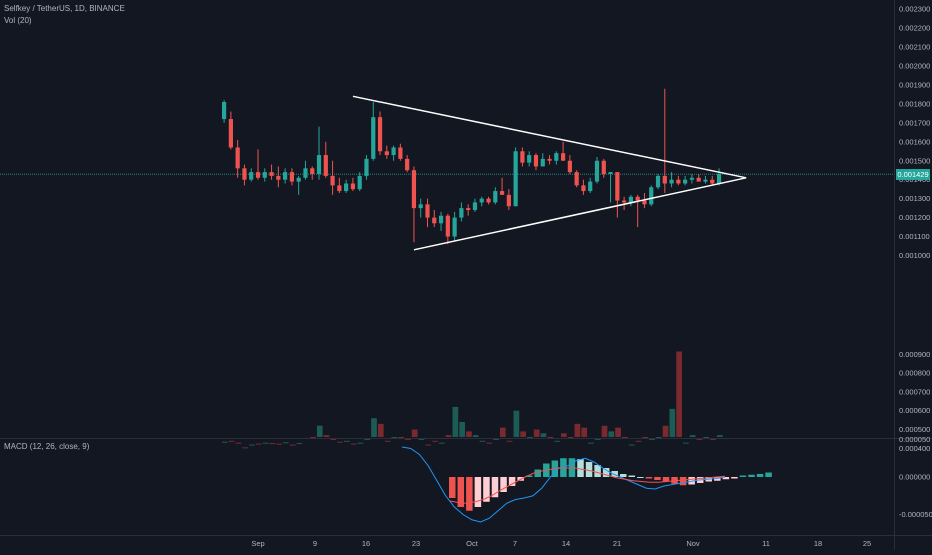  What do you see at coordinates (914, 198) in the screenshot?
I see `price-tick-label: 0.001300` at bounding box center [914, 198].